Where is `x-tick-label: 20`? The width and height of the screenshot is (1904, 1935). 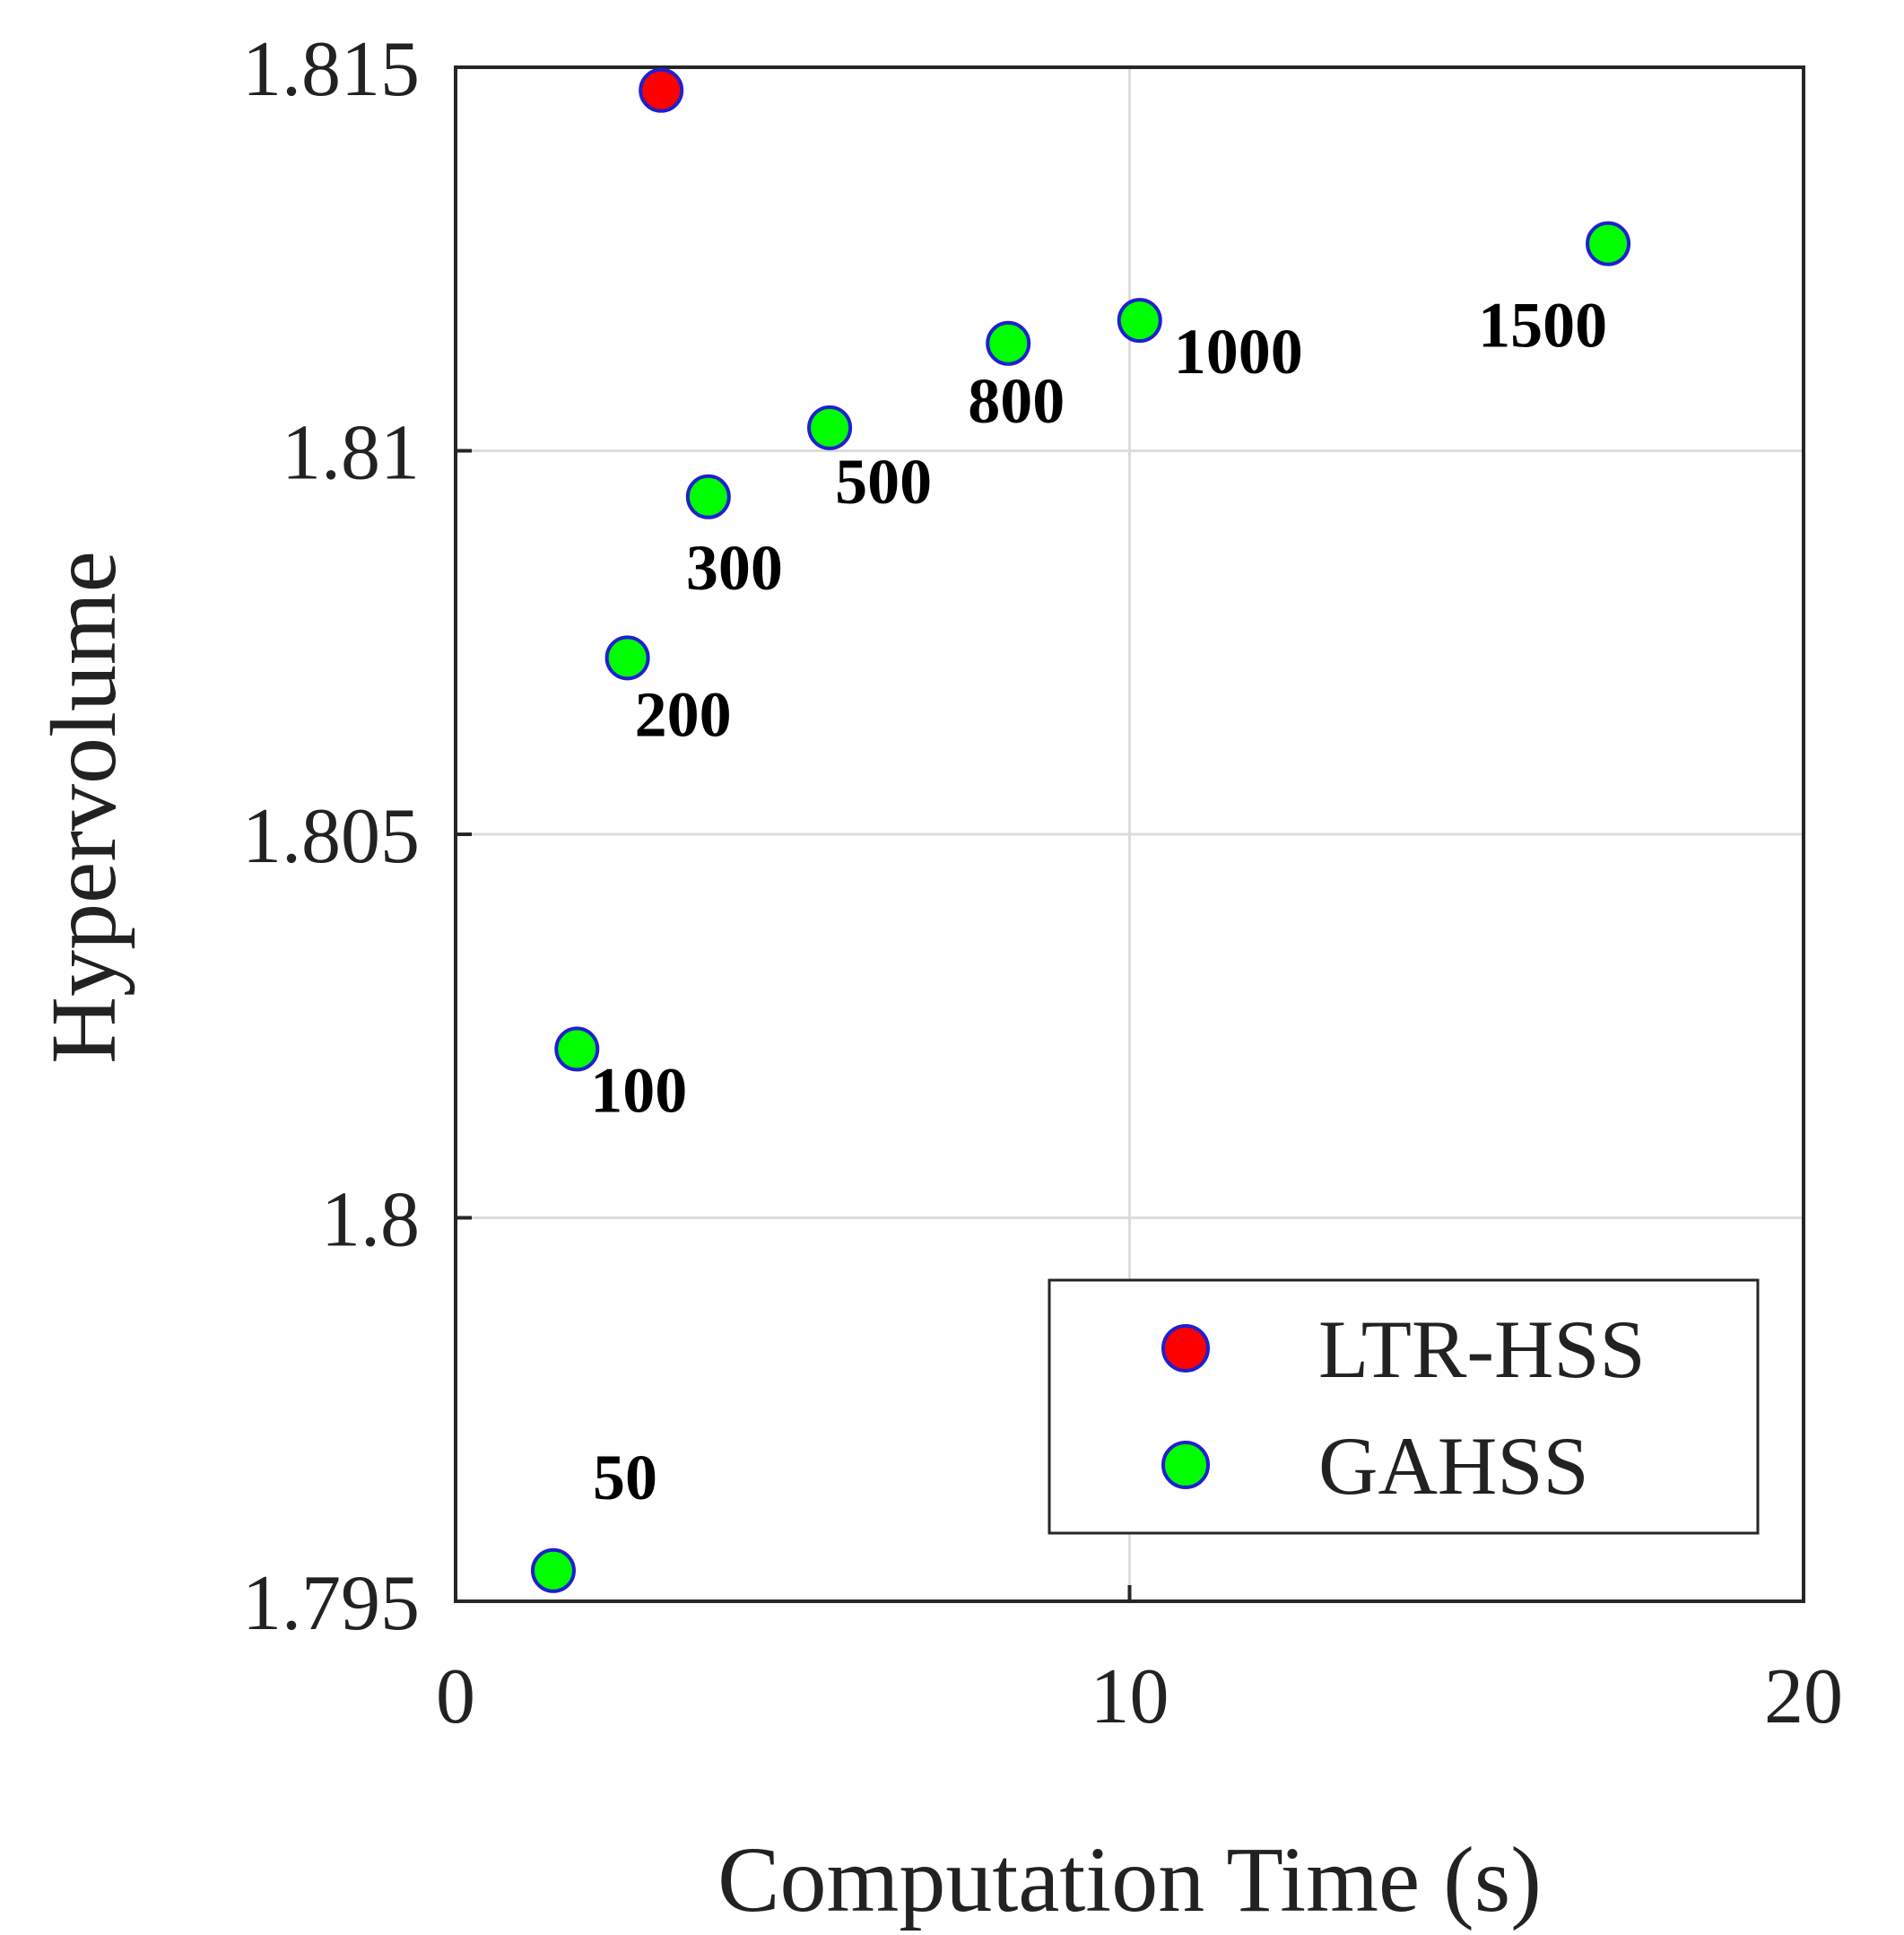 x-tick-label: 20 is located at coordinates (1804, 1696).